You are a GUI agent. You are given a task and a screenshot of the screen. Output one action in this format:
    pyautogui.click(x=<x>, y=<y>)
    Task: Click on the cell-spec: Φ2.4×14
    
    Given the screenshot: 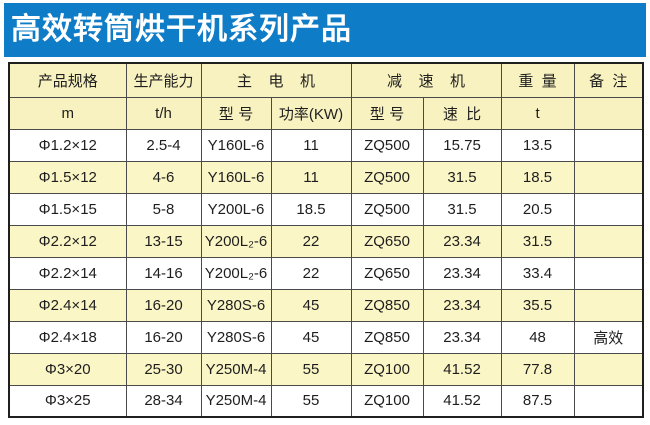 What is the action you would take?
    pyautogui.click(x=67, y=305)
    